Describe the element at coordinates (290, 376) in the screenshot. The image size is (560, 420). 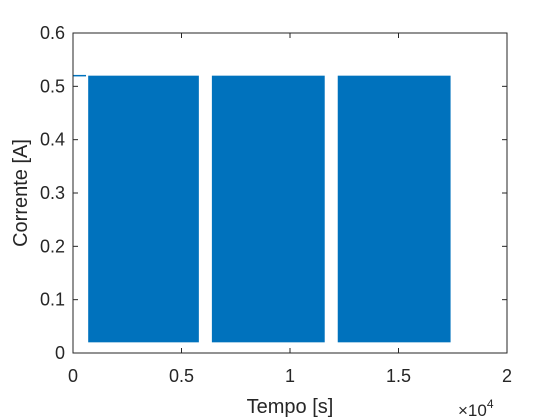
I see `x-tick-label: 1` at that location.